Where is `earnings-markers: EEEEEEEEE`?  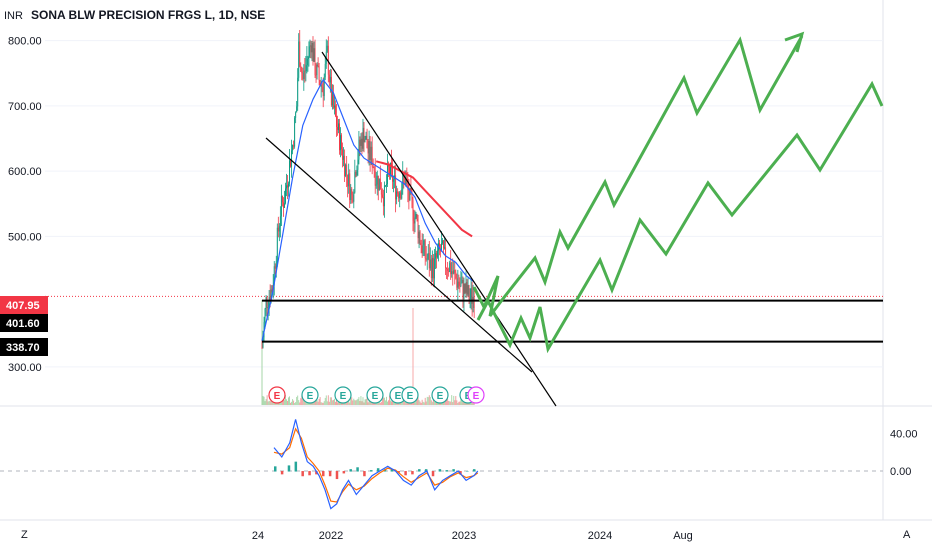
earnings-markers: EEEEEEEEE is located at coordinates (376, 395).